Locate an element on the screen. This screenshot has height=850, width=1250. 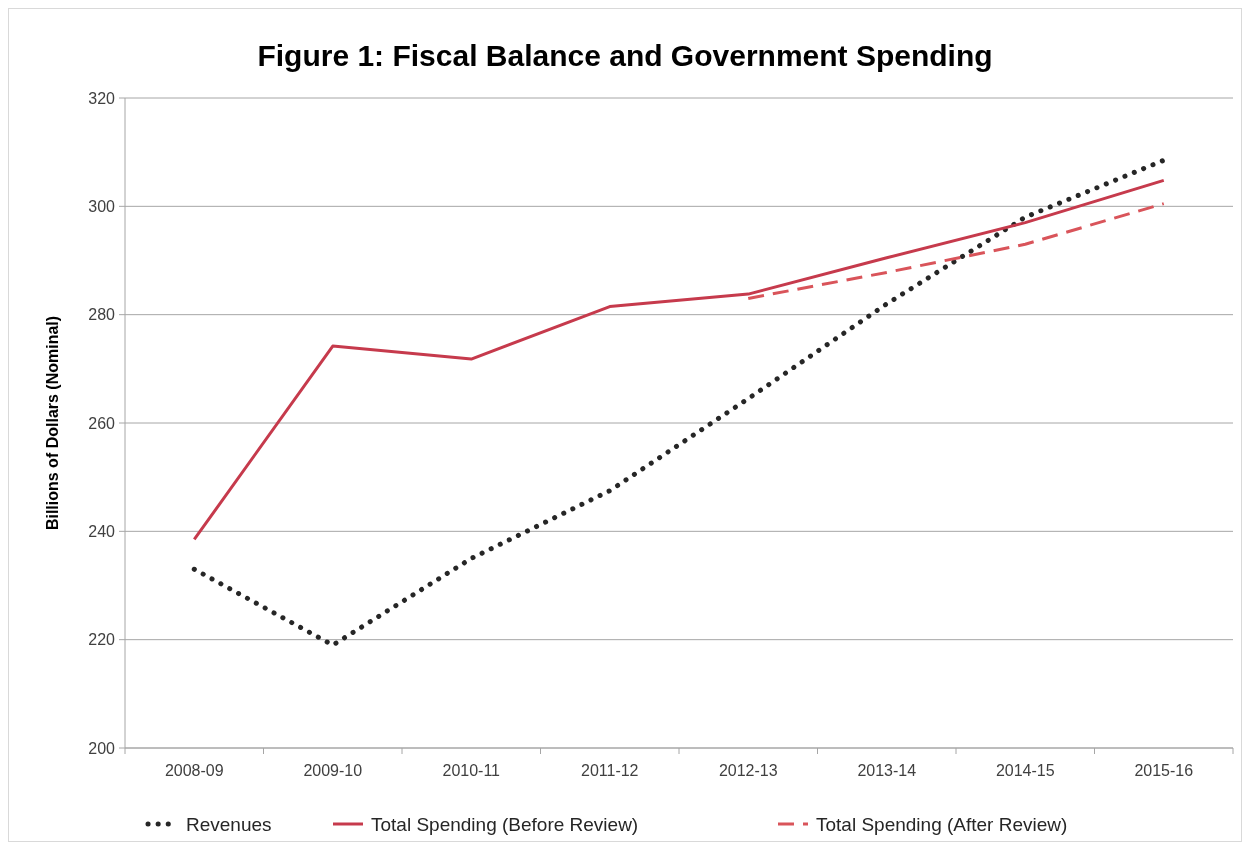
x-tick-label: 2013-14 is located at coordinates (887, 770).